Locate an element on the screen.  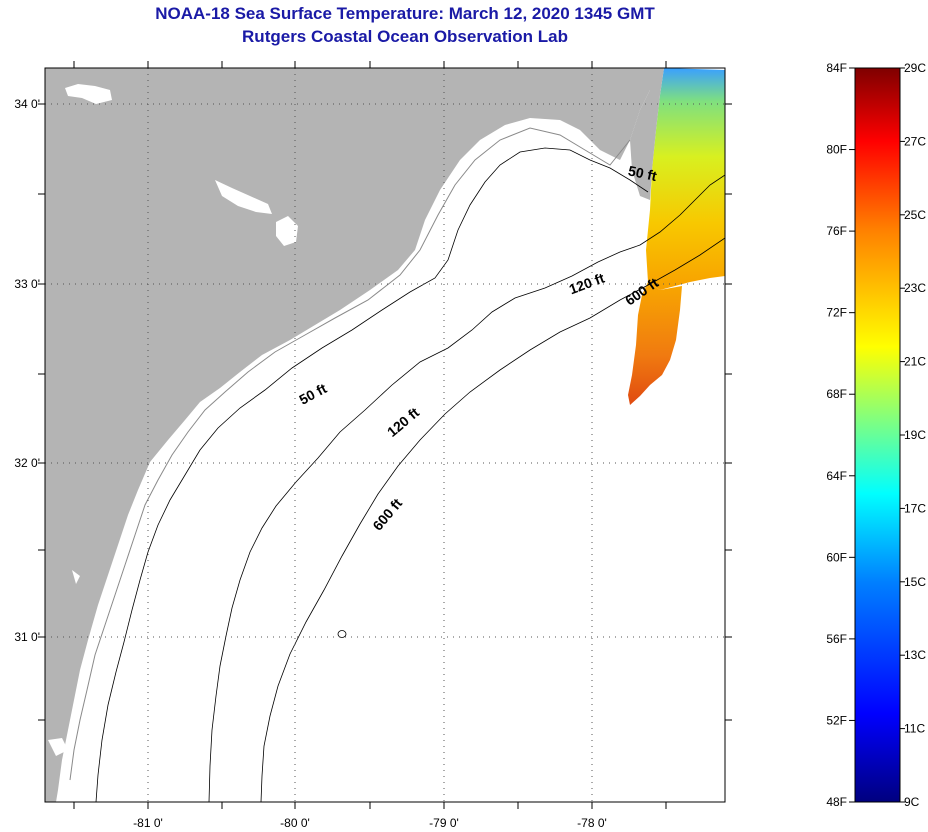
contour-label: 50 ft is located at coordinates (643, 173).